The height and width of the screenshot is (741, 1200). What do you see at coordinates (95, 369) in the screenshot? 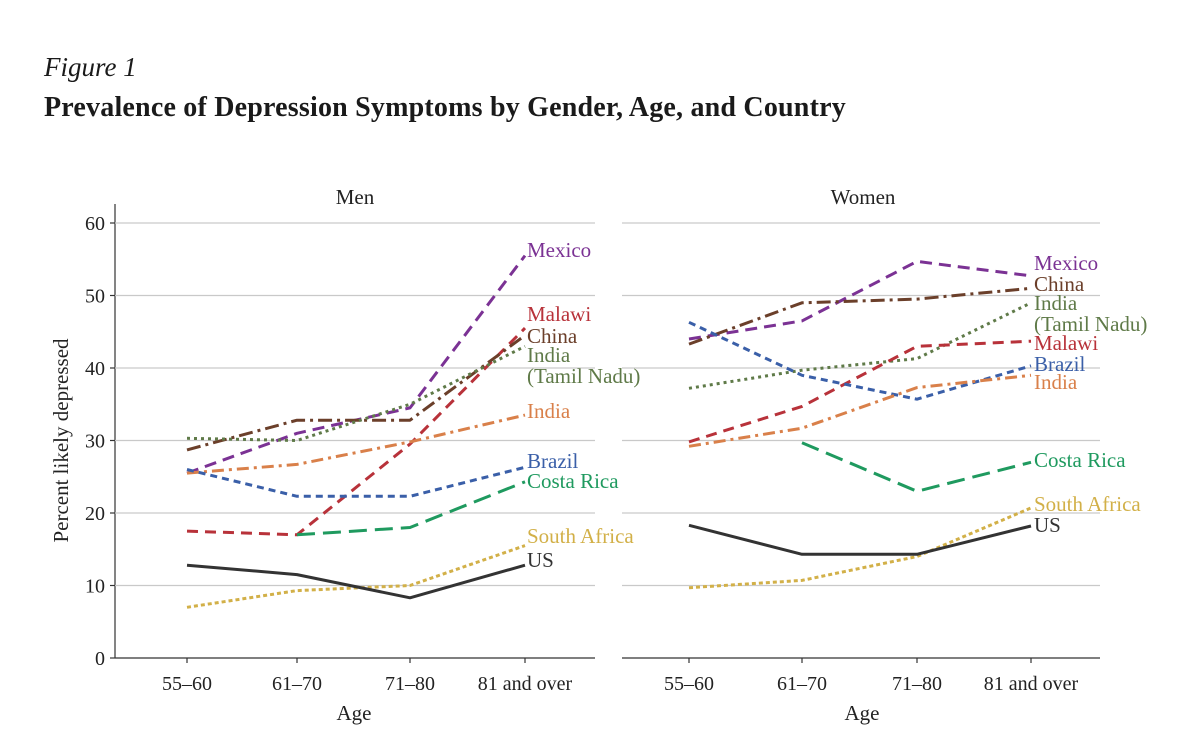
I see `y-tick-label: 40` at bounding box center [95, 369].